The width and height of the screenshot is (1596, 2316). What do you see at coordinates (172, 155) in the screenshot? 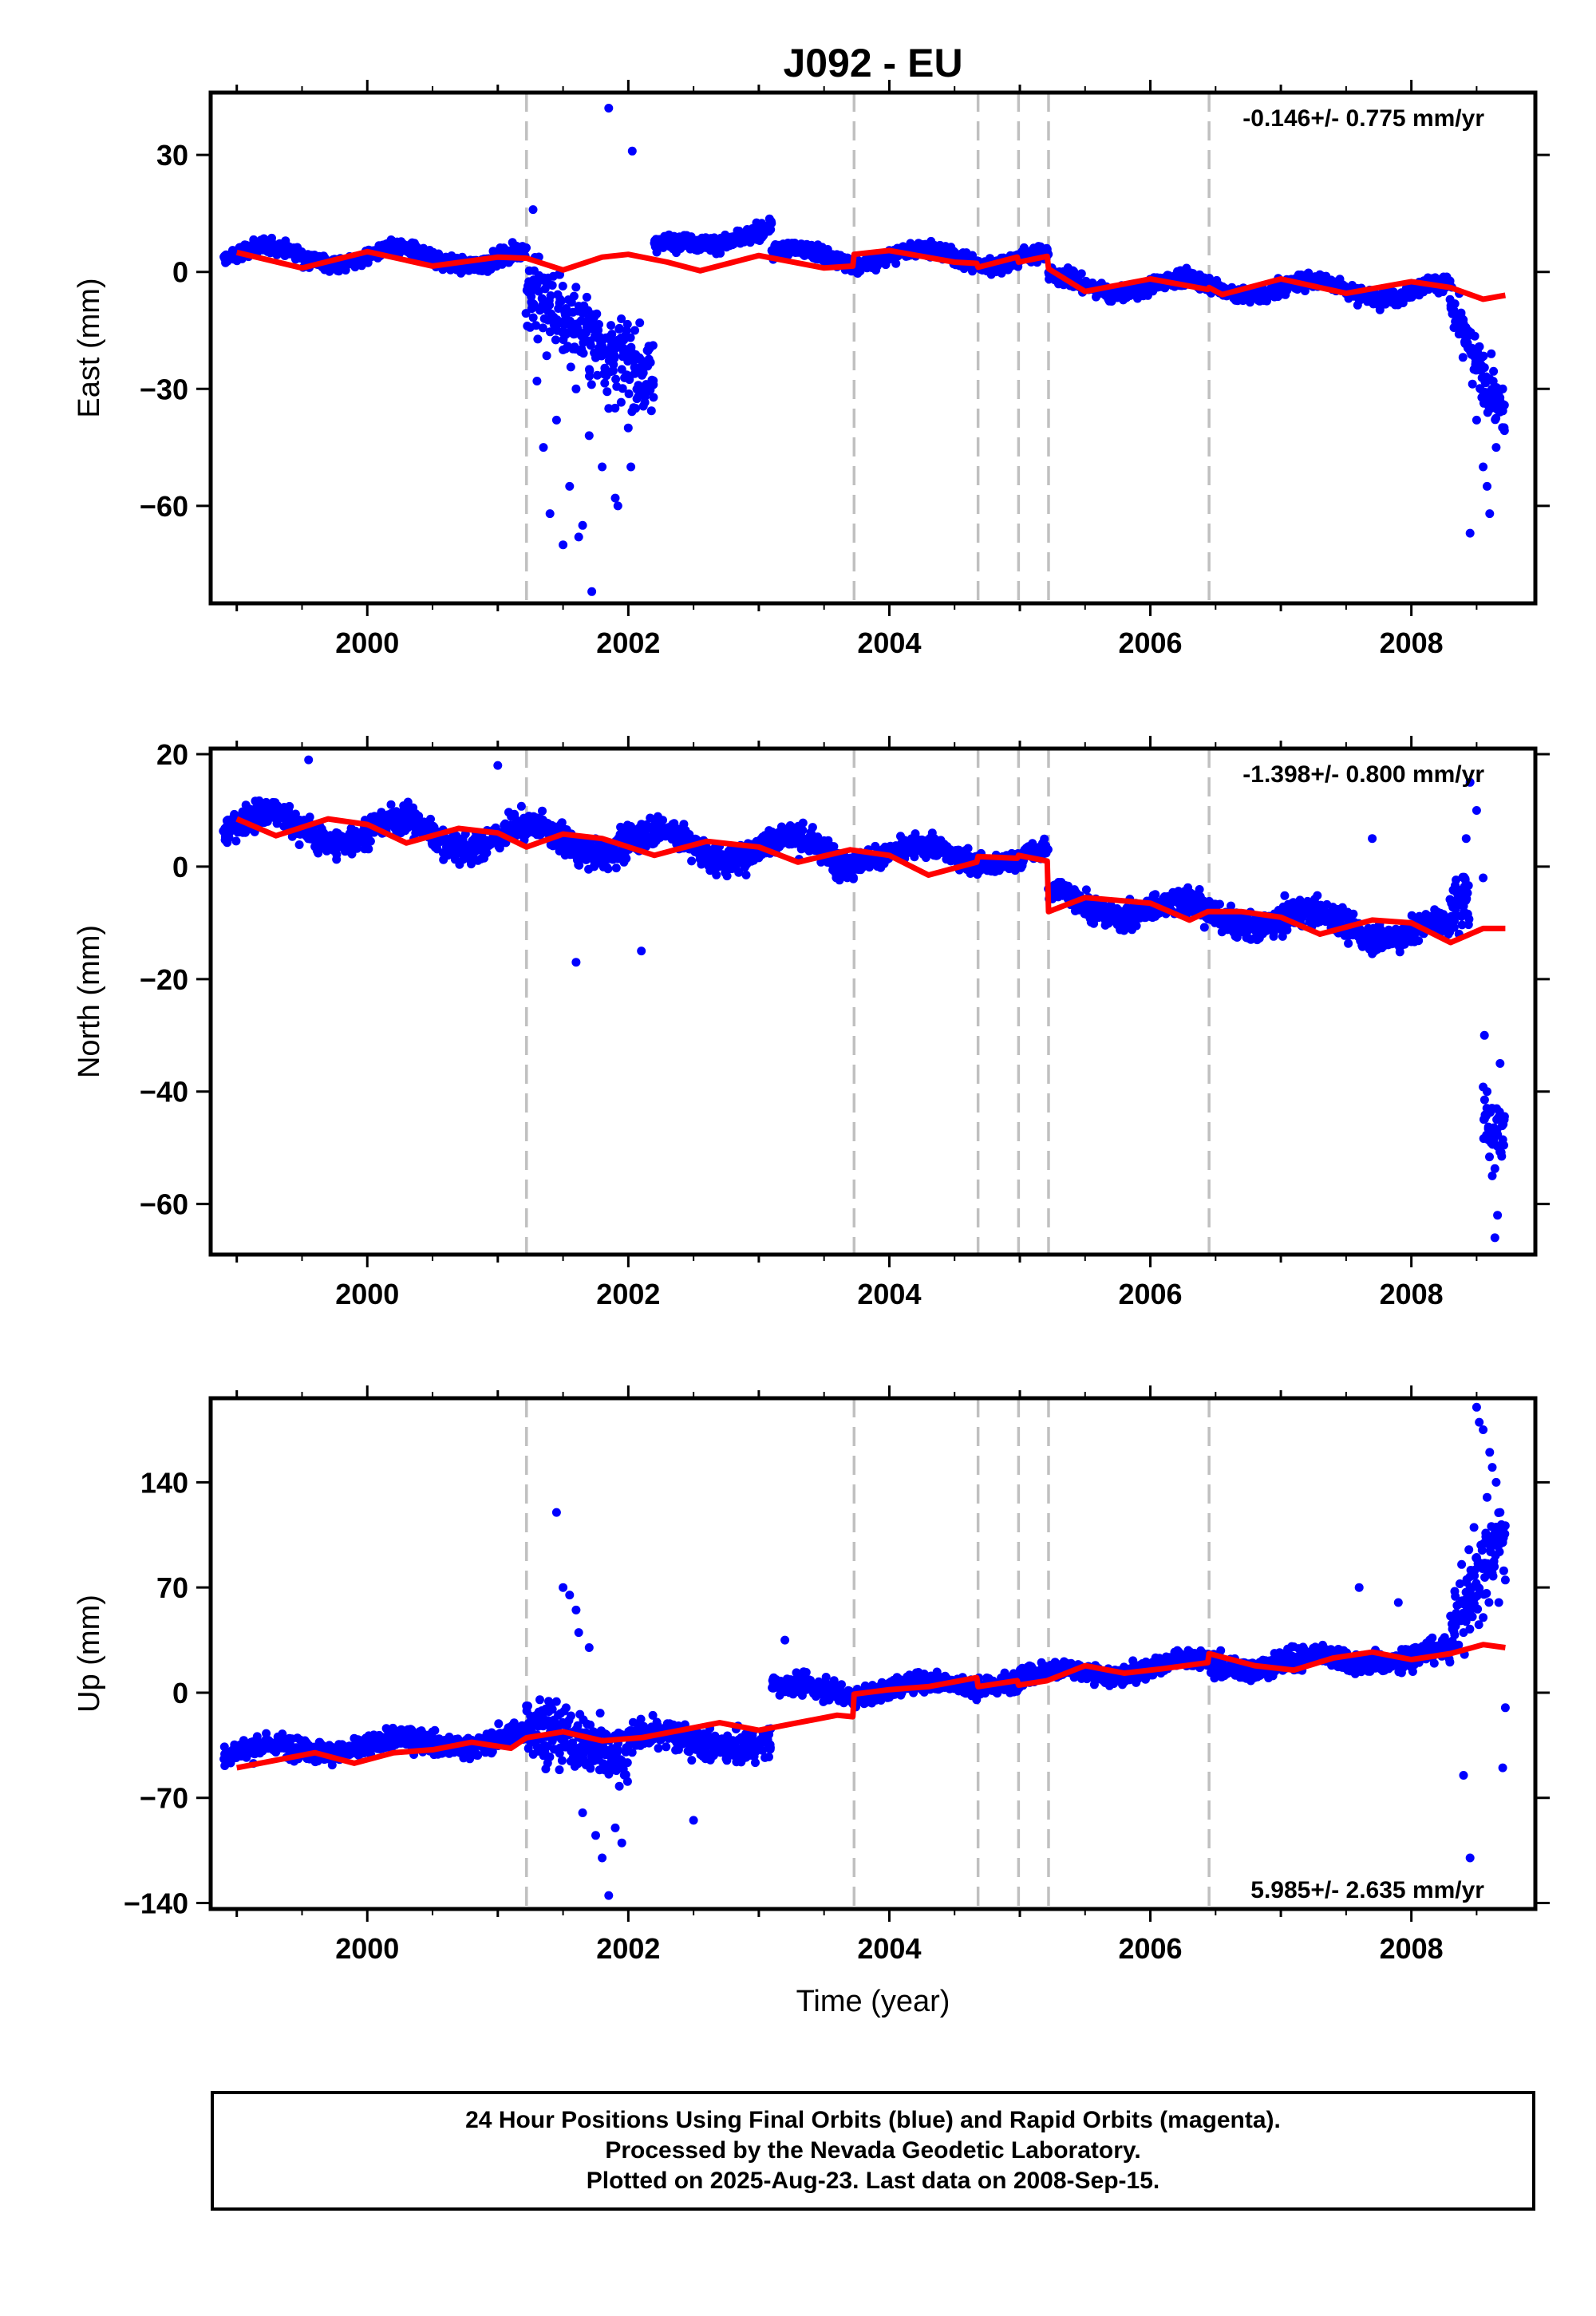
I see `y-tick-label: 30` at bounding box center [172, 155].